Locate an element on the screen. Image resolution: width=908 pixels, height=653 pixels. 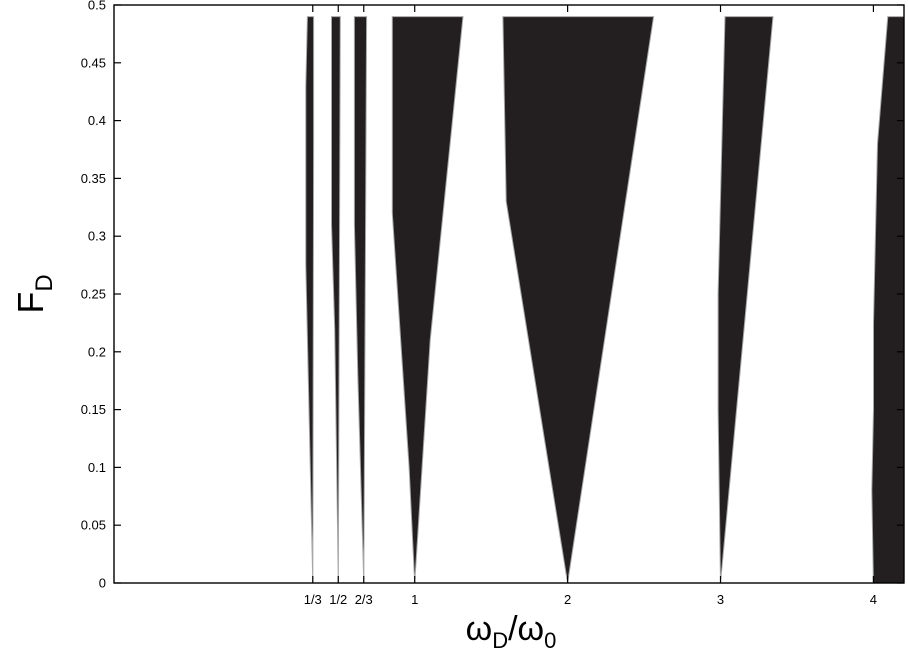
x-tick-label: 1/2 is located at coordinates (338, 599).